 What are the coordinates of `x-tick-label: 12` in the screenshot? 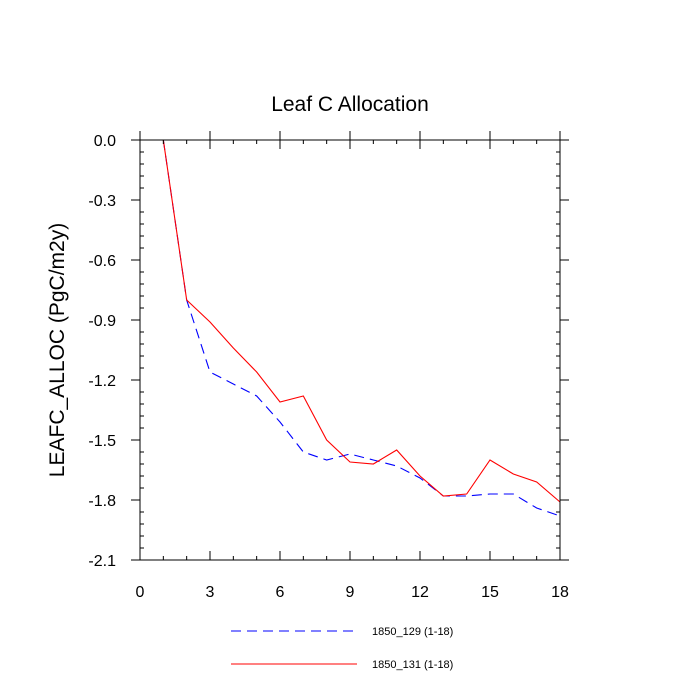 It's located at (420, 592).